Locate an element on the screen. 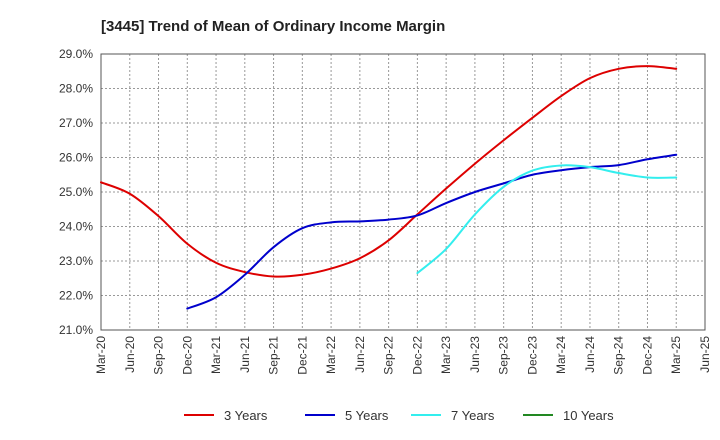  y-tick-label: 25.0% is located at coordinates (76, 192).